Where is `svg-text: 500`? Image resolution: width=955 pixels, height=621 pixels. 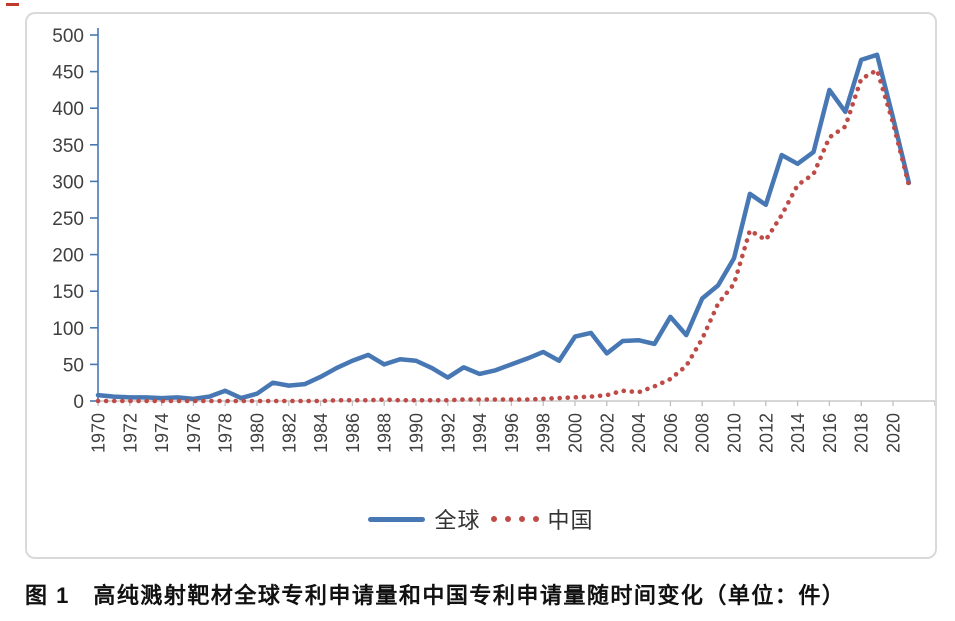 svg-text: 500 is located at coordinates (68, 36).